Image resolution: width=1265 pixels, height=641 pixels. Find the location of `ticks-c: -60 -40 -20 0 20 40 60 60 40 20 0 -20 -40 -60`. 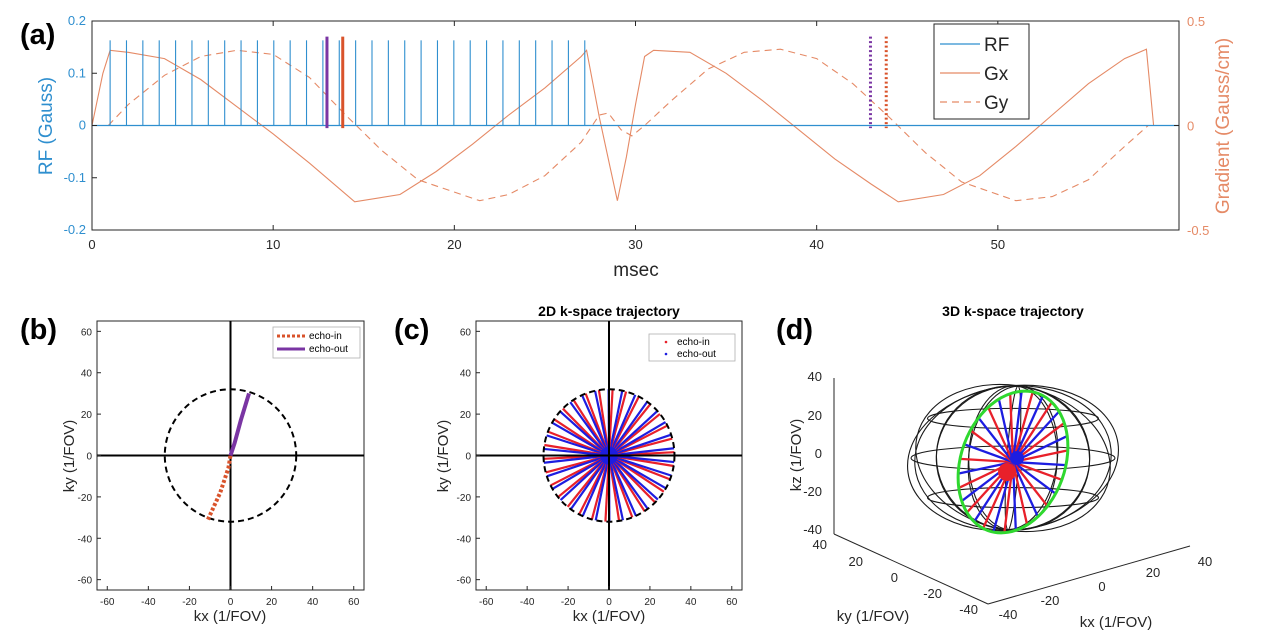

ticks-c: -60 -40 -20 0 20 40 60 60 40 20 0 -20 -40 -60 is located at coordinates (597, 467).